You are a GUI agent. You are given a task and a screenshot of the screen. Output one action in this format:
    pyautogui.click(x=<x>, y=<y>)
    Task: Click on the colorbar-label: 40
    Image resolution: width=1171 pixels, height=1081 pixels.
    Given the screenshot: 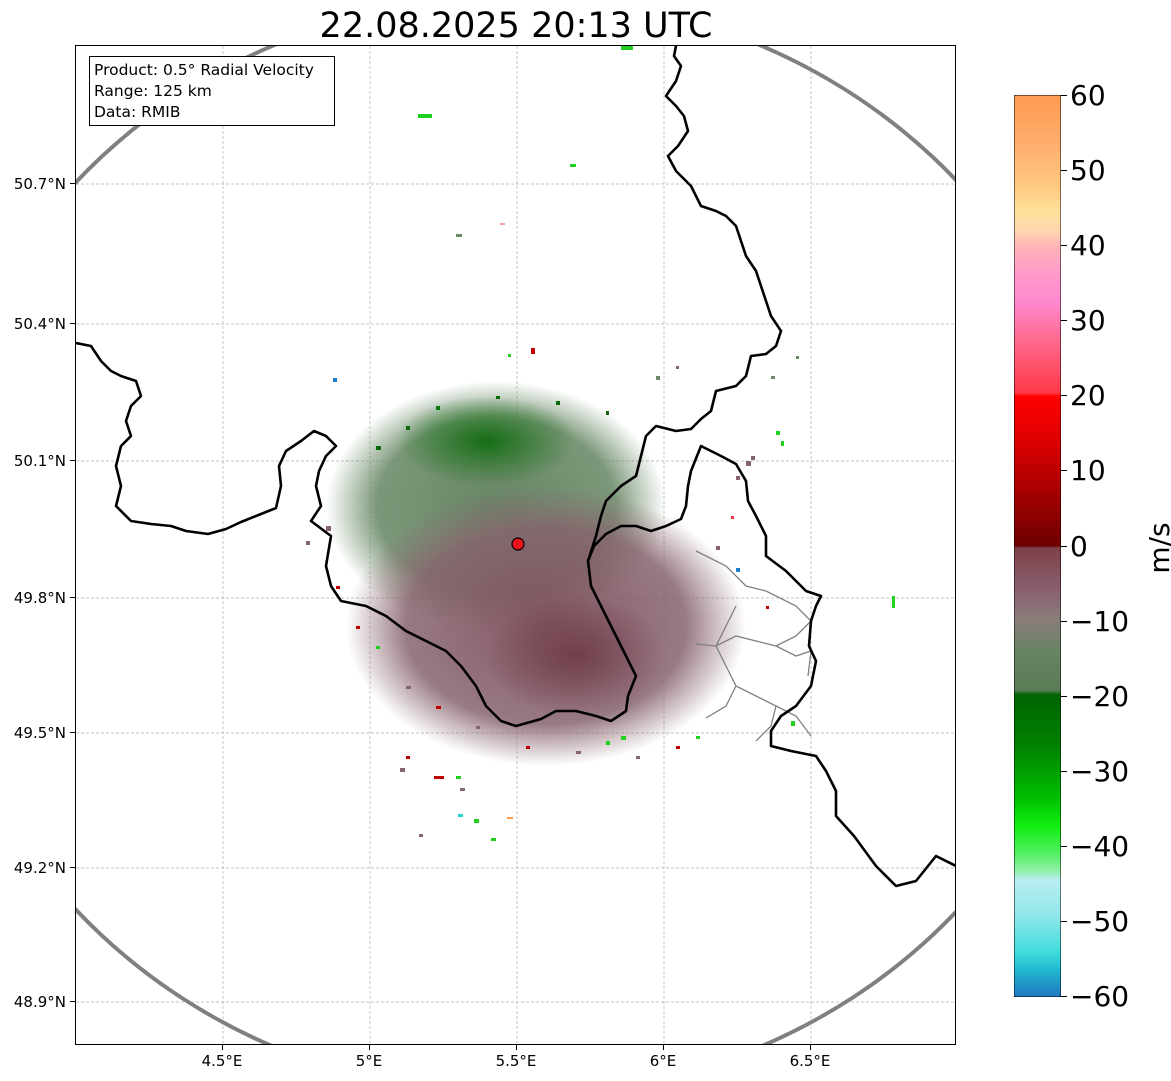 What is the action you would take?
    pyautogui.click(x=1088, y=245)
    